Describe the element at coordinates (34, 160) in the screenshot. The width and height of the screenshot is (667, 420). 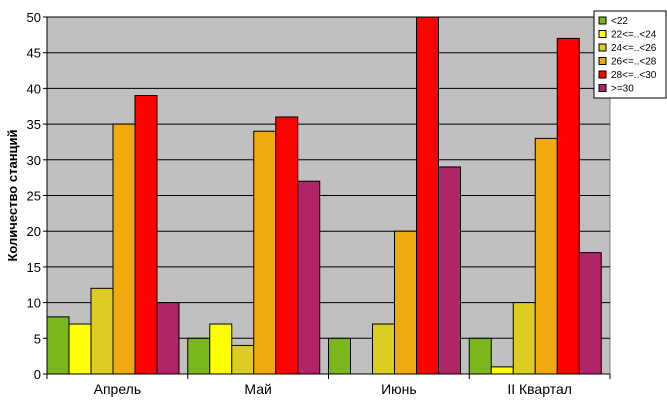
I see `y-tick-label: 30` at that location.